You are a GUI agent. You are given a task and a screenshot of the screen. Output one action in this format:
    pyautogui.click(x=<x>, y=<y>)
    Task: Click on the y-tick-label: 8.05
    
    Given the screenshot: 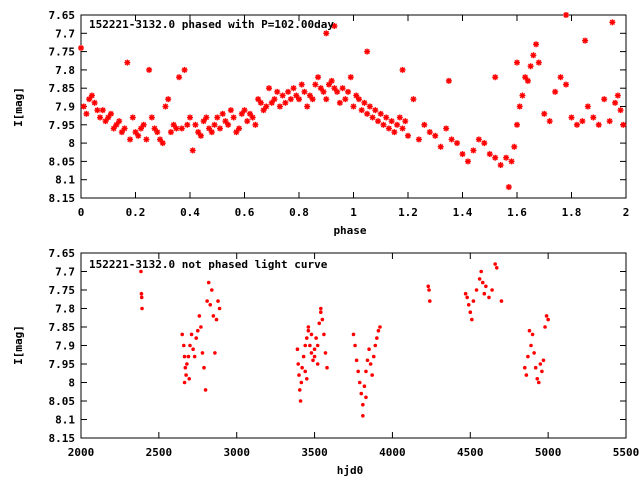 What is the action you would take?
    pyautogui.click(x=62, y=401)
    